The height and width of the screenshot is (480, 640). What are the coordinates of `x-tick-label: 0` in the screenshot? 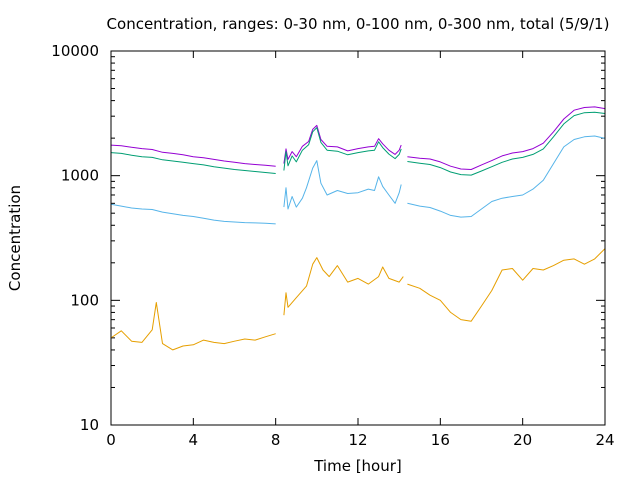 It's located at (111, 440).